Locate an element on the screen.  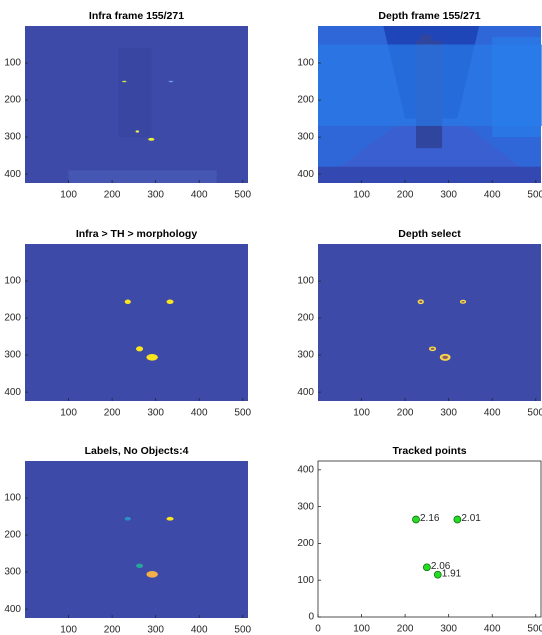
point-label: 2.01 is located at coordinates (471, 518).